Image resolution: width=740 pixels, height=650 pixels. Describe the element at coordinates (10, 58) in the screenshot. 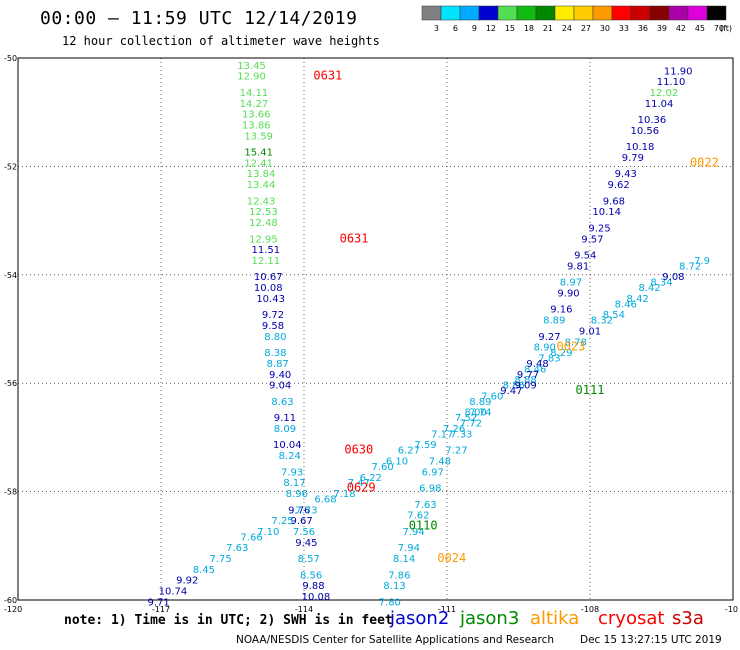

I see `y-tick-label: -50` at that location.